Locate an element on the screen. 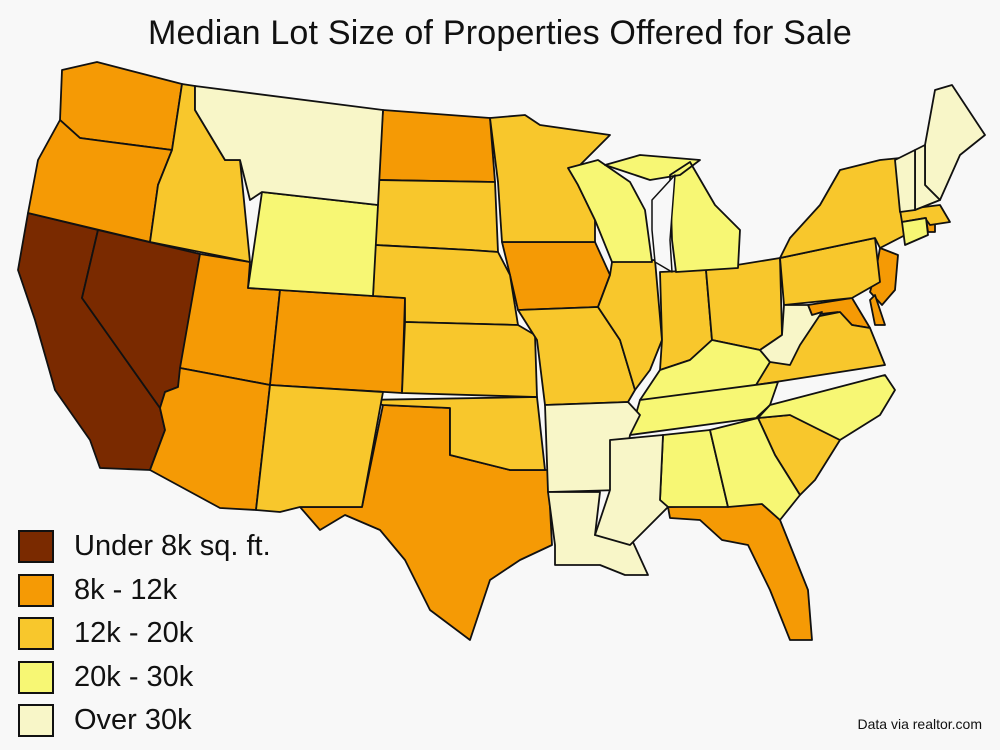 Image resolution: width=1000 pixels, height=750 pixels. data-source-note: Data via realtor.com is located at coordinates (920, 724).